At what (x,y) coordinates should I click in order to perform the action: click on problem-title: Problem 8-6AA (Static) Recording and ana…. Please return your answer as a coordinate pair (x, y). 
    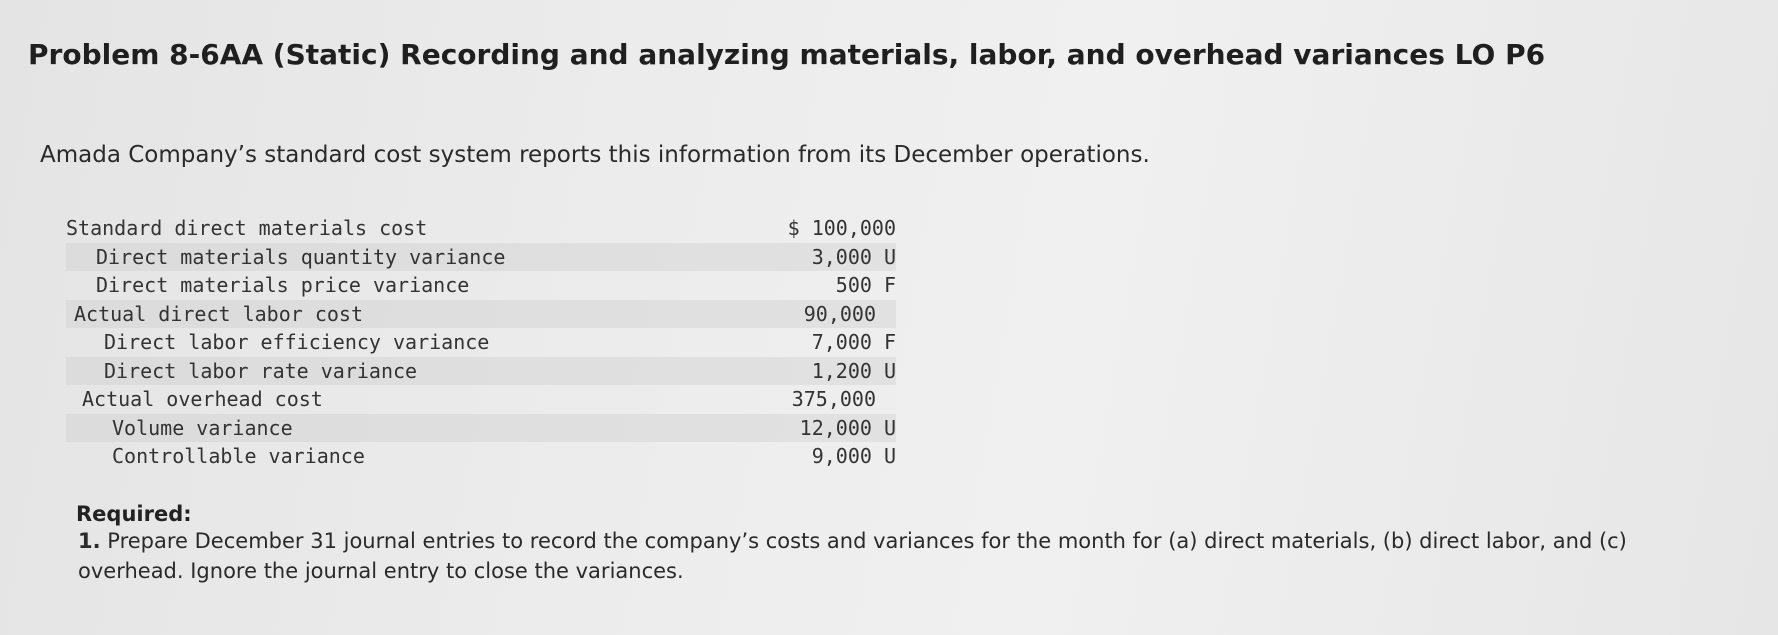
    Looking at the image, I should click on (787, 54).